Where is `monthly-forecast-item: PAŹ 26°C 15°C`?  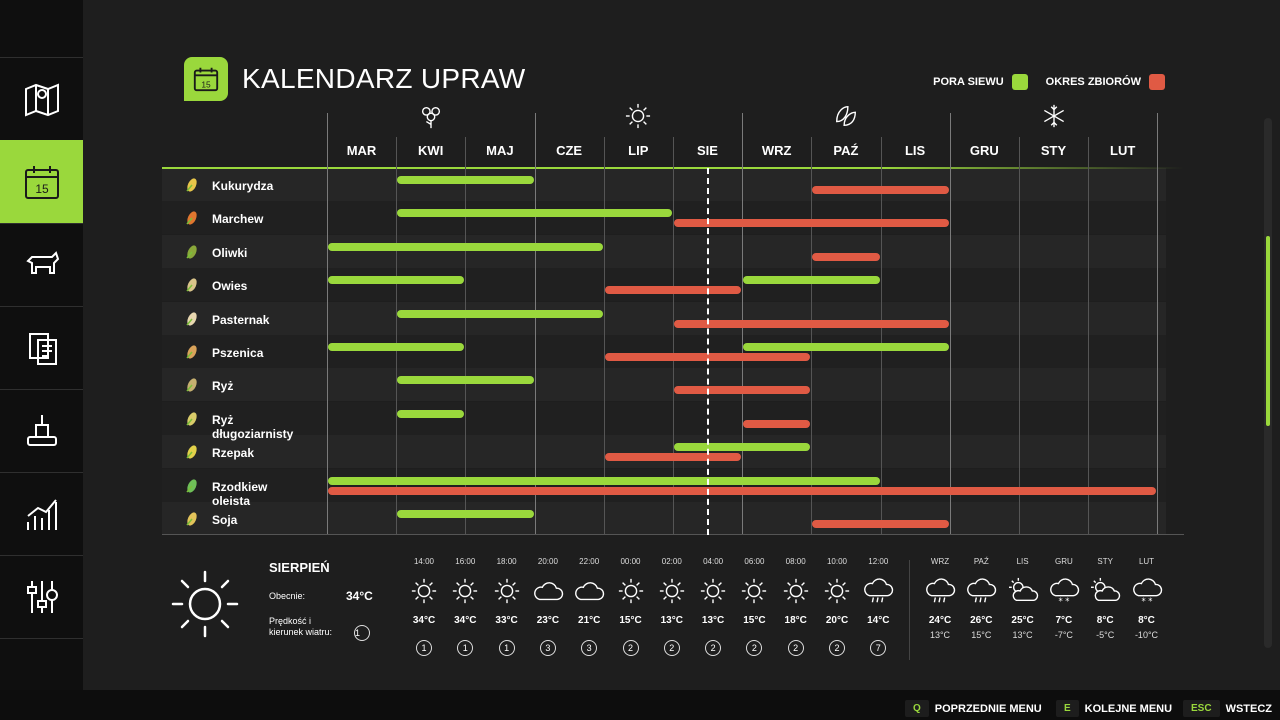 monthly-forecast-item: PAŹ 26°C 15°C is located at coordinates (981, 598).